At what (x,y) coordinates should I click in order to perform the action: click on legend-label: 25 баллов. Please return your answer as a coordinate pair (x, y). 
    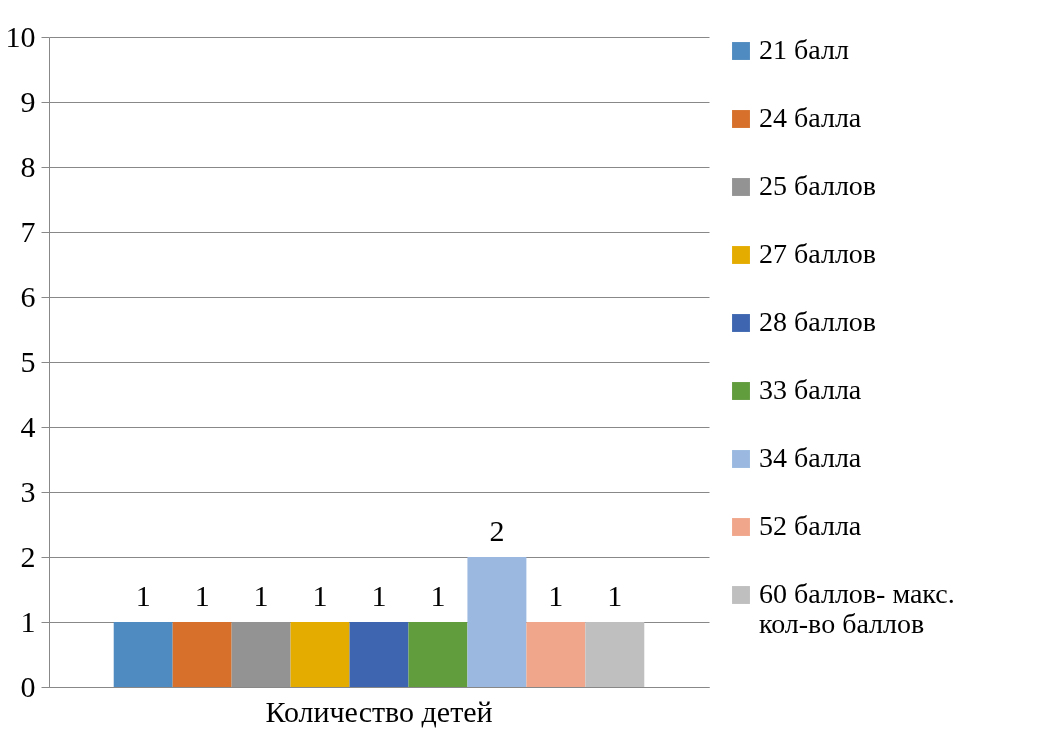
    Looking at the image, I should click on (818, 185).